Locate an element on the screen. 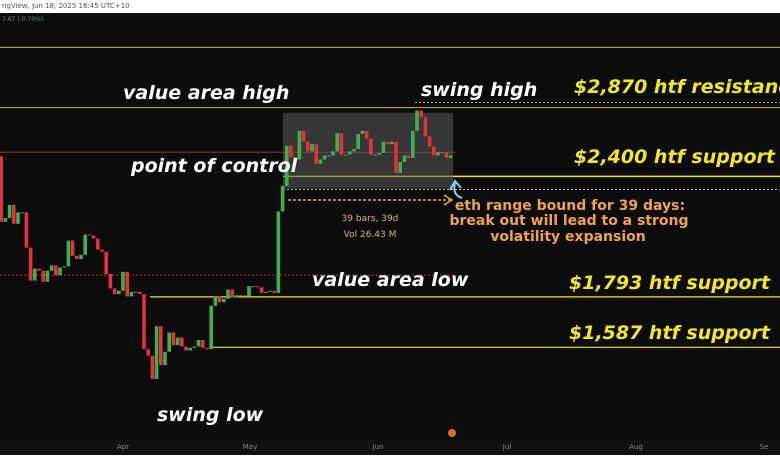 The image size is (780, 470). x-tick-label: Se is located at coordinates (764, 447).